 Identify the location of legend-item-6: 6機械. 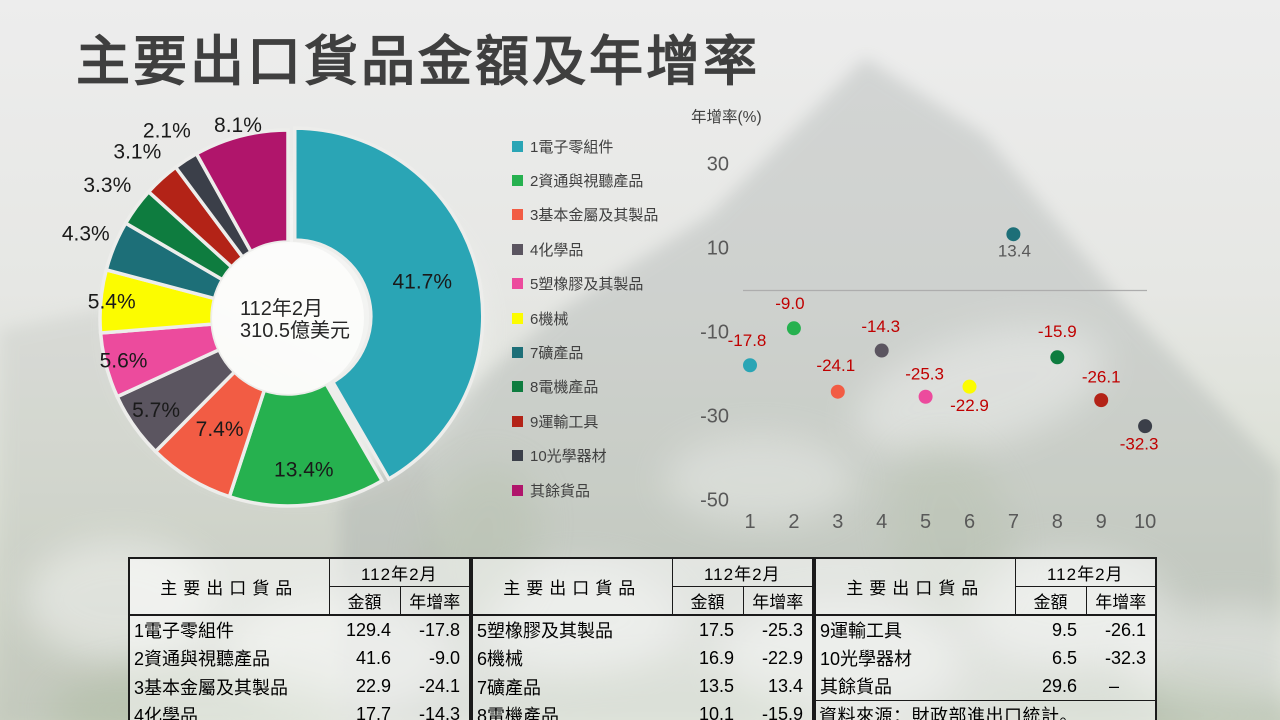
(585, 318).